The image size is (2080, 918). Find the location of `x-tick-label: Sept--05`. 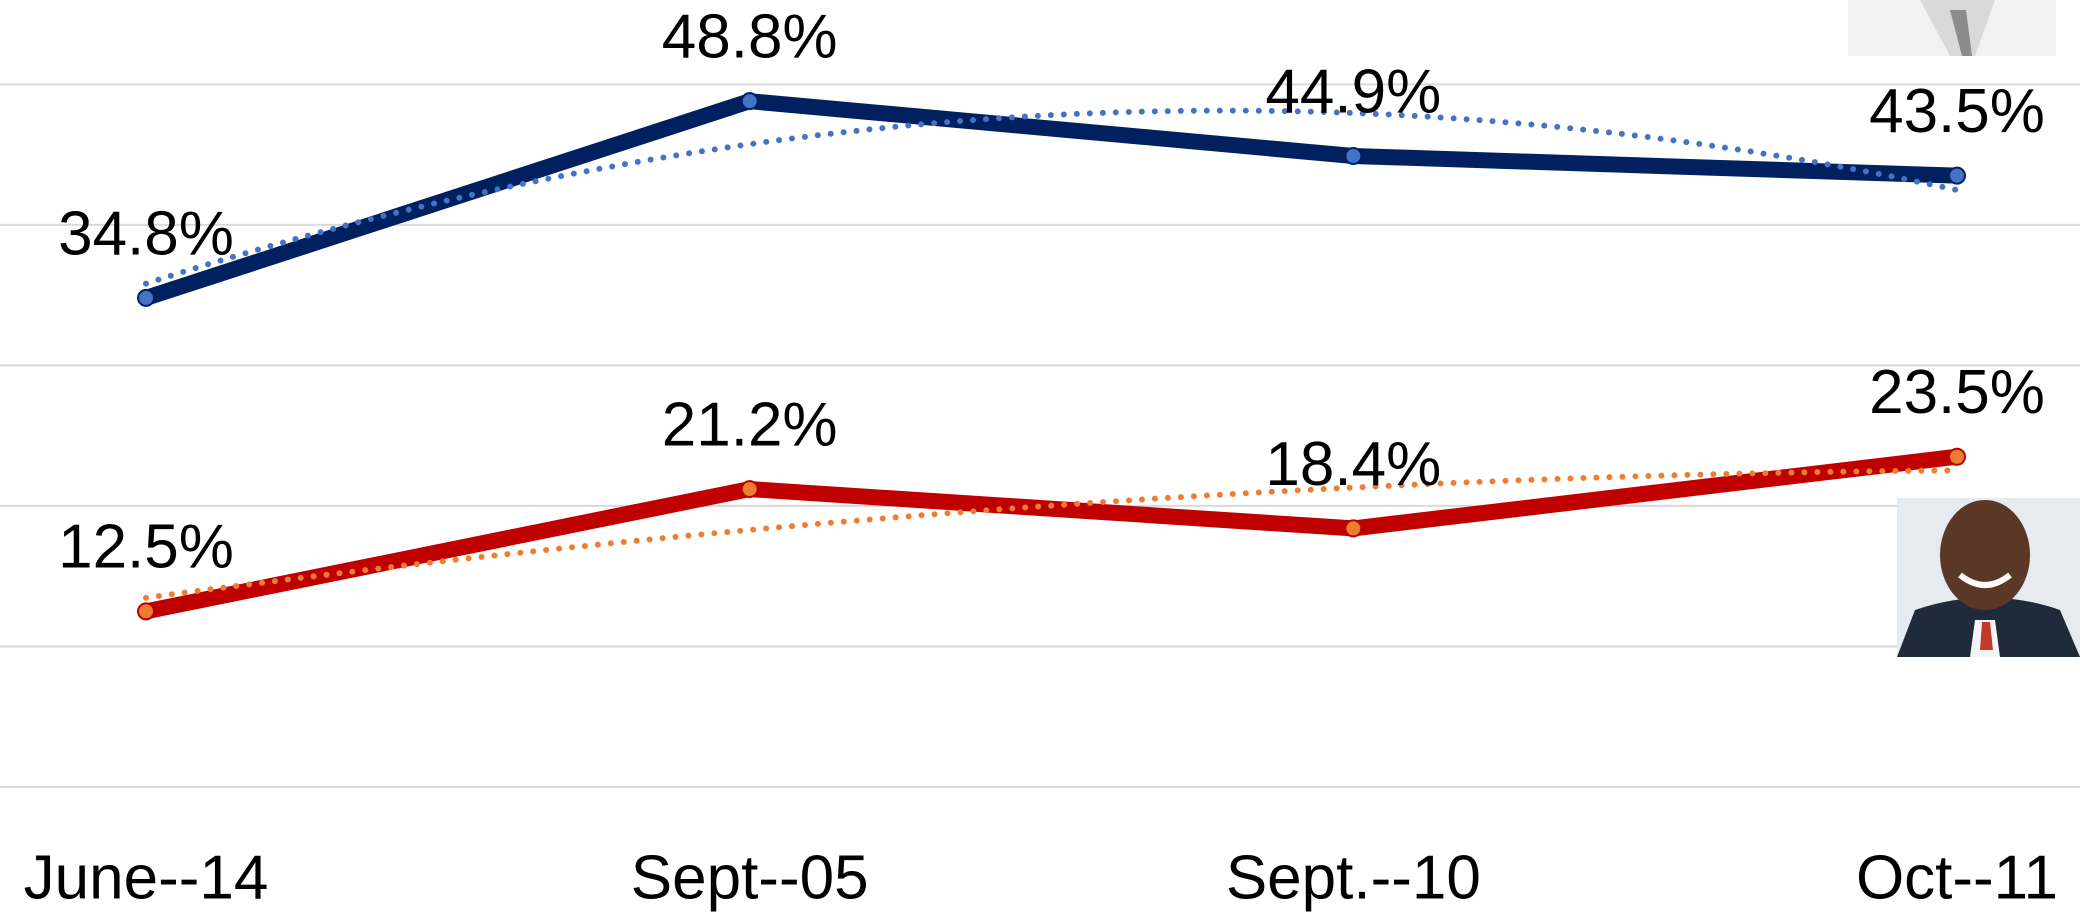

x-tick-label: Sept--05 is located at coordinates (750, 877).